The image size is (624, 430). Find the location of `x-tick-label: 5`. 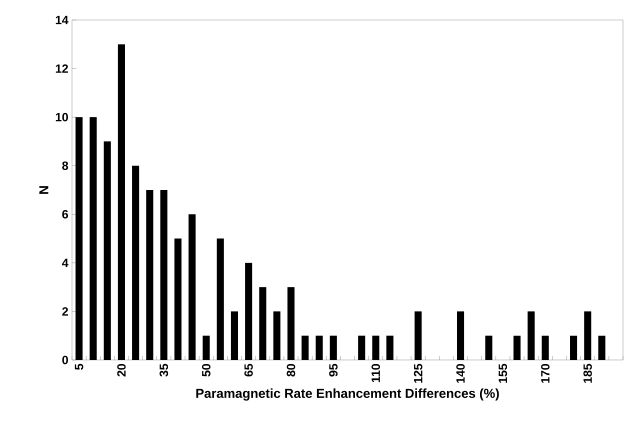

x-tick-label: 5 is located at coordinates (79, 367).